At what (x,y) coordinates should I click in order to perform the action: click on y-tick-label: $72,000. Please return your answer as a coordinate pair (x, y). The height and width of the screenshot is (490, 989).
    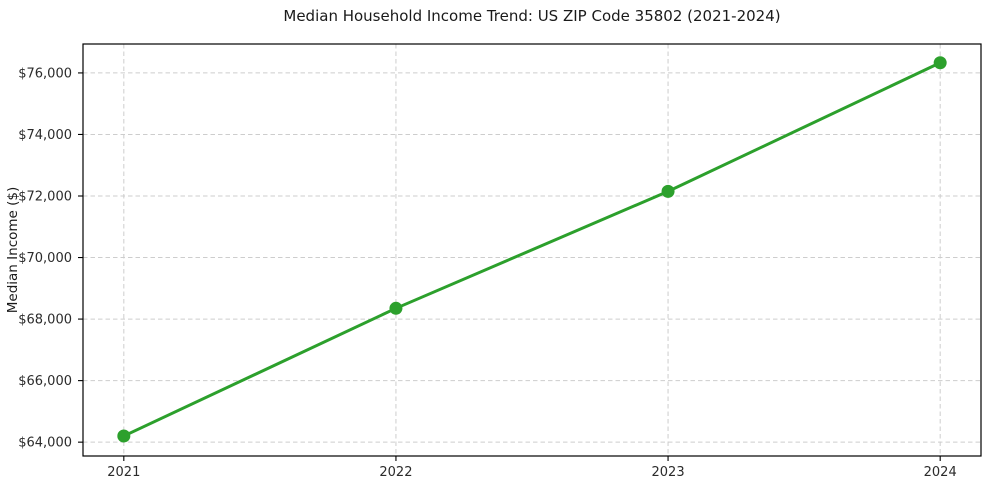
    Looking at the image, I should click on (45, 197).